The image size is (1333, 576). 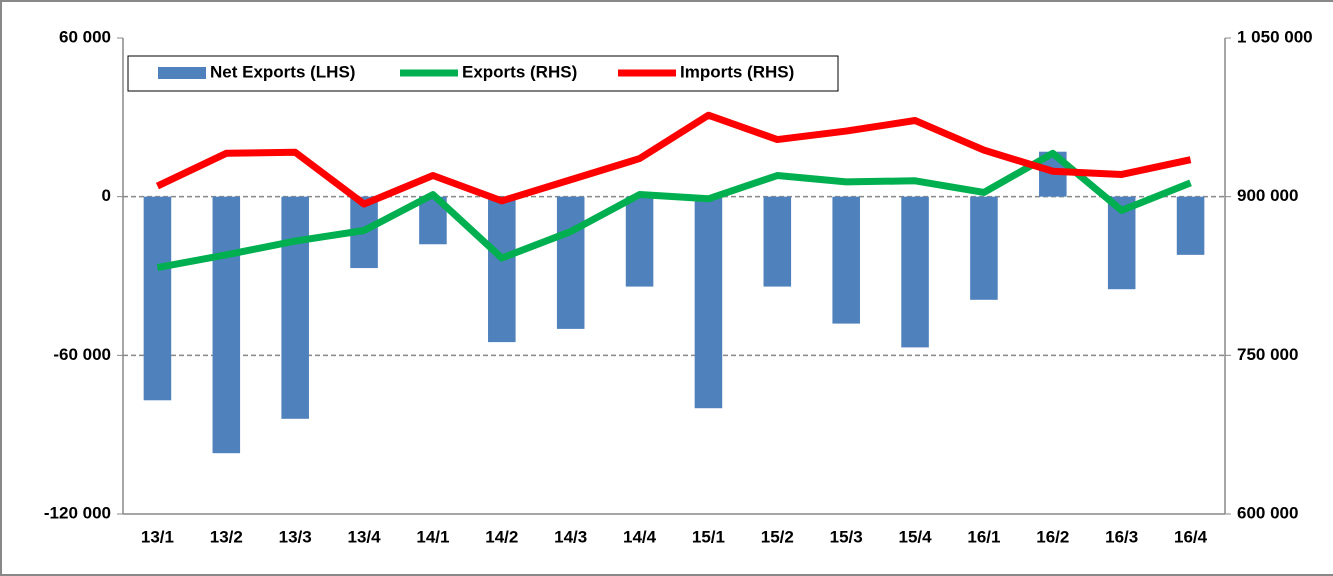 I want to click on x-tick-label: 15/4, so click(x=916, y=536).